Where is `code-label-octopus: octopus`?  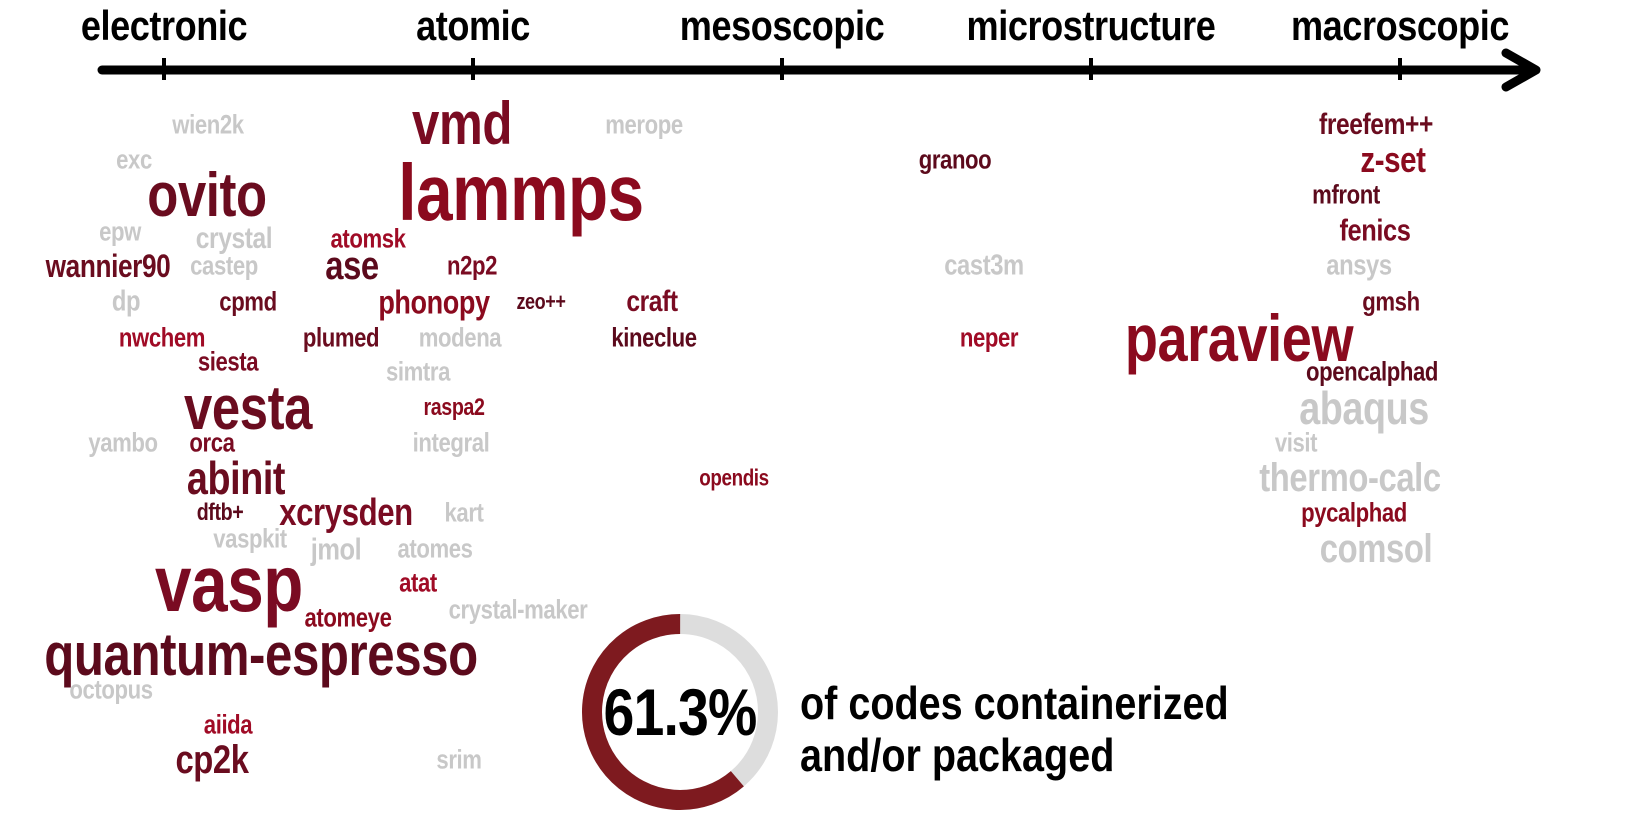 code-label-octopus: octopus is located at coordinates (111, 689).